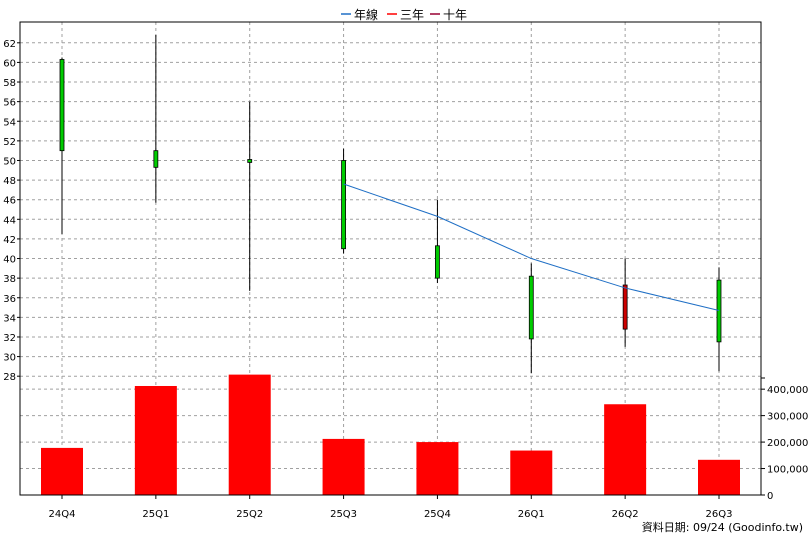 The width and height of the screenshot is (808, 540). I want to click on price-tick-label: 46, so click(9, 201).